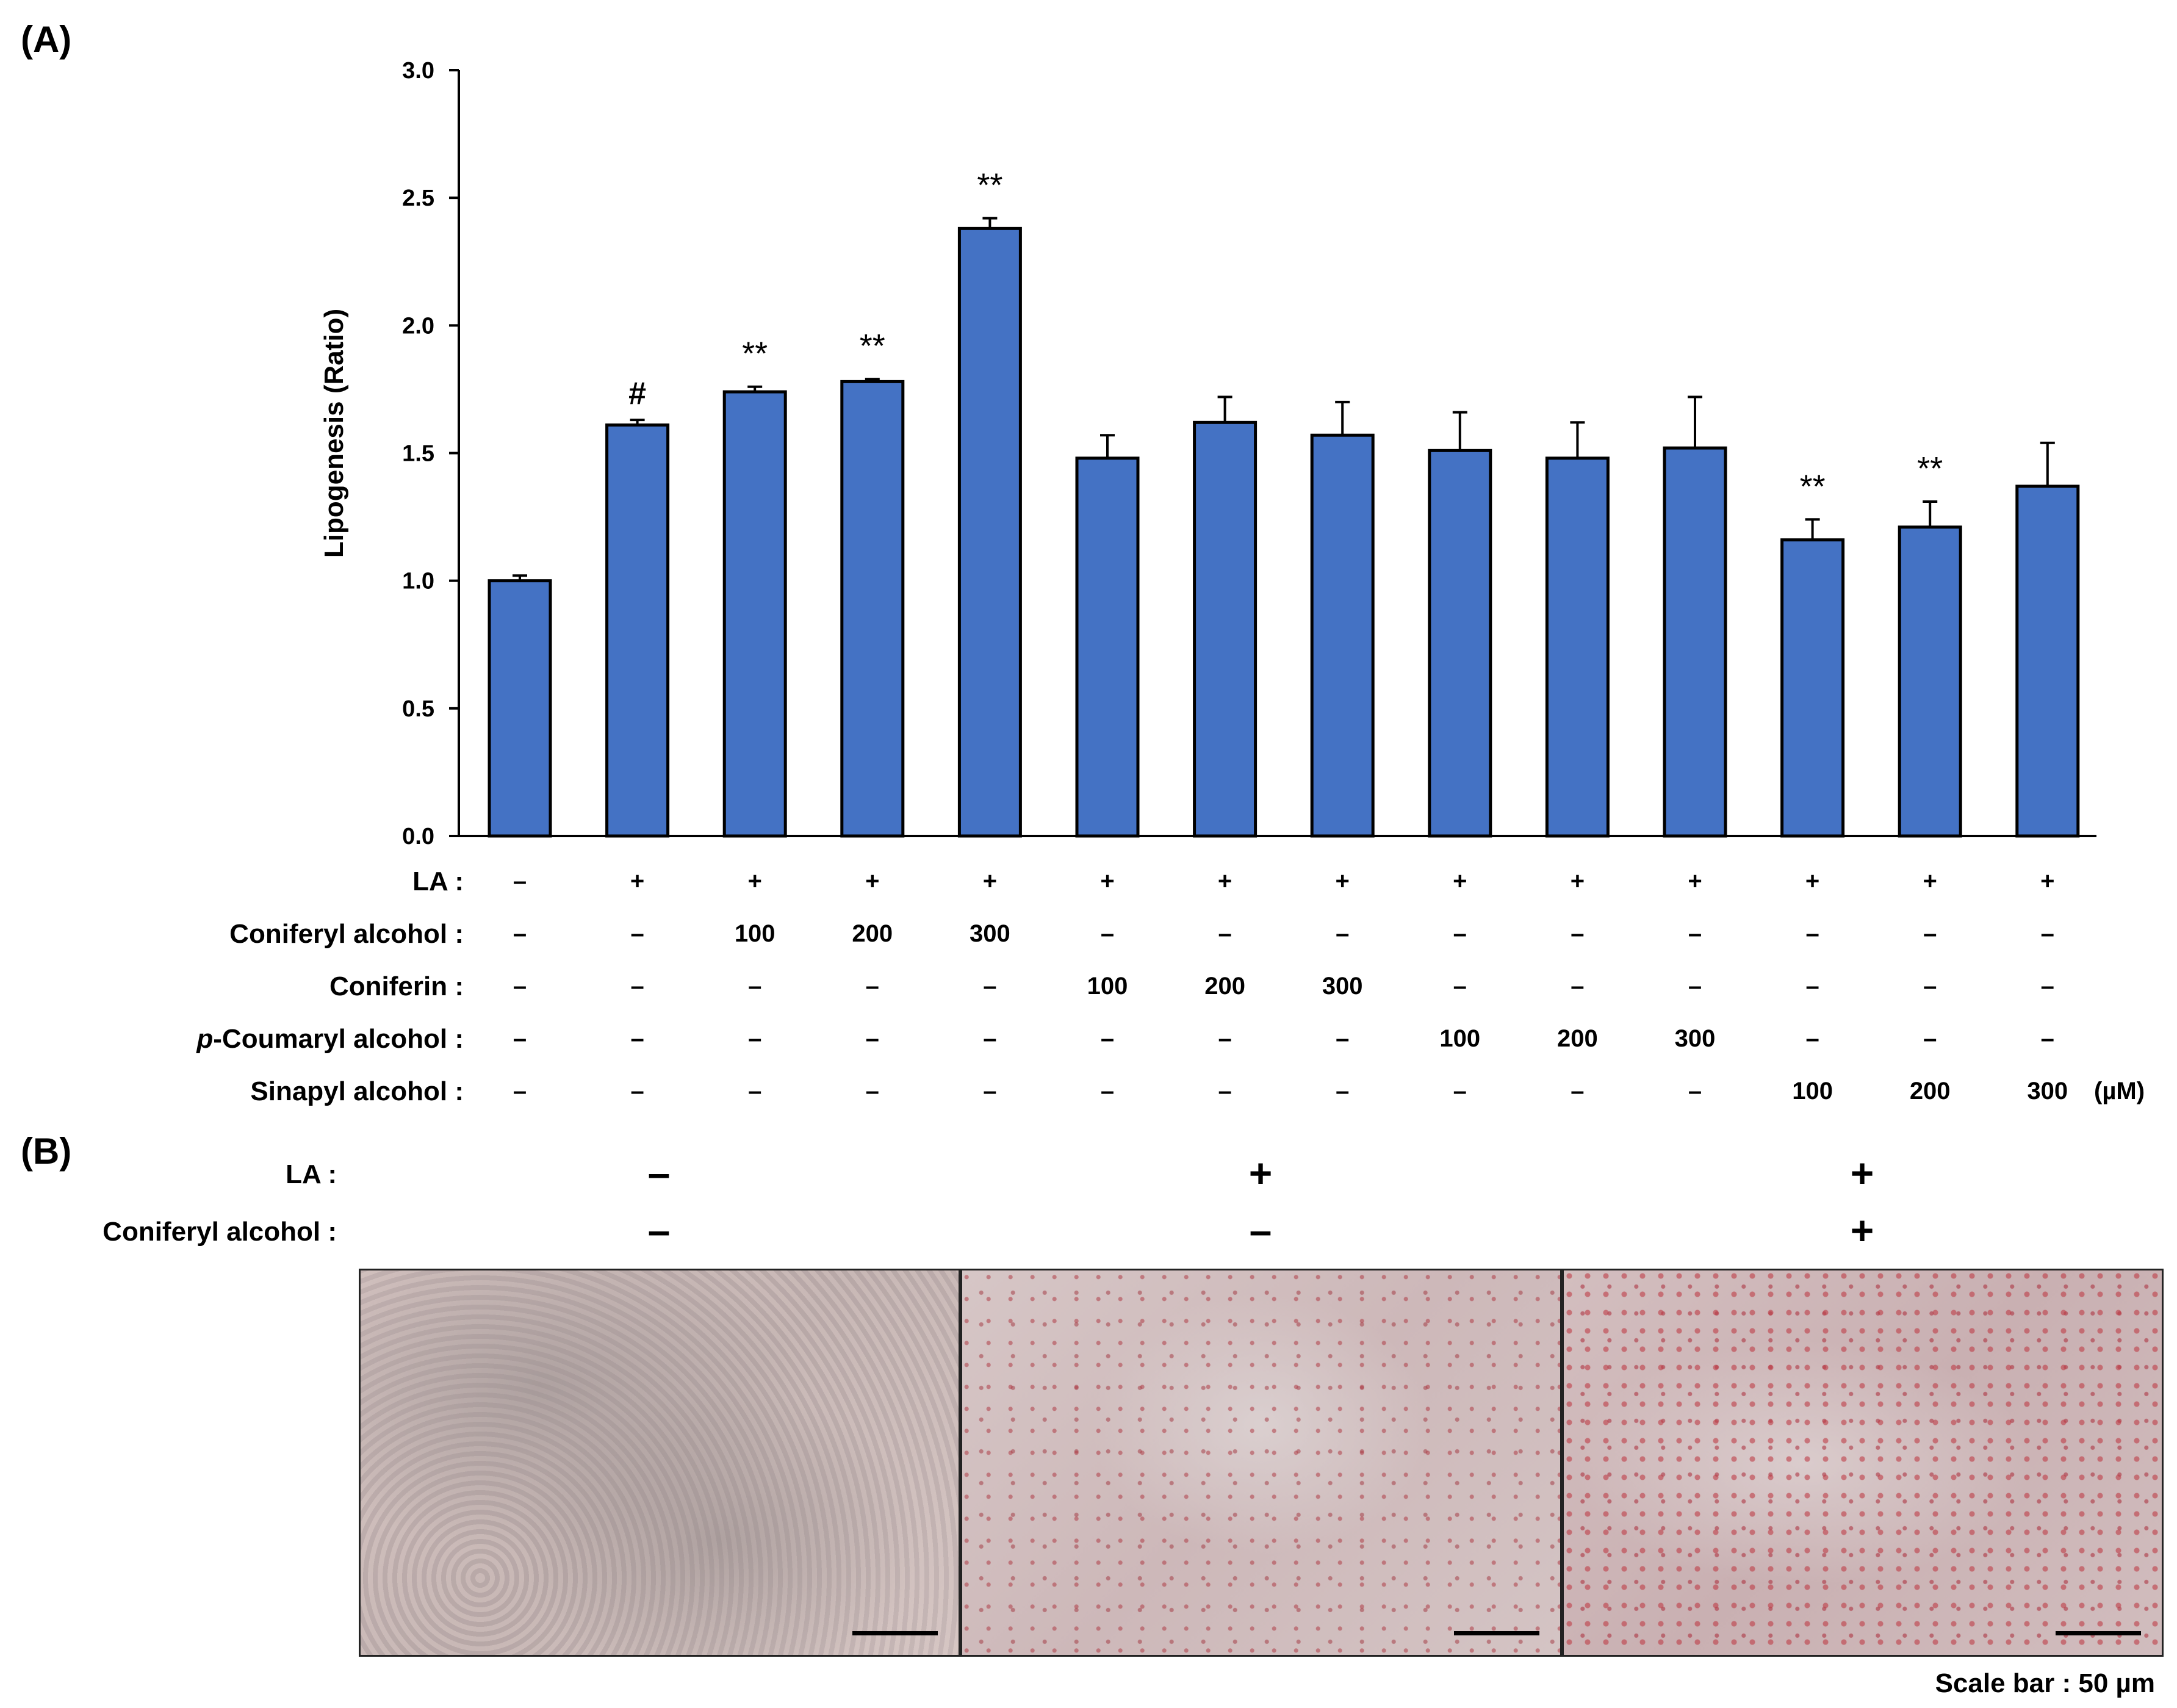 This screenshot has width=2177, height=1708. What do you see at coordinates (418, 71) in the screenshot?
I see `y-tick-label: 3.0` at bounding box center [418, 71].